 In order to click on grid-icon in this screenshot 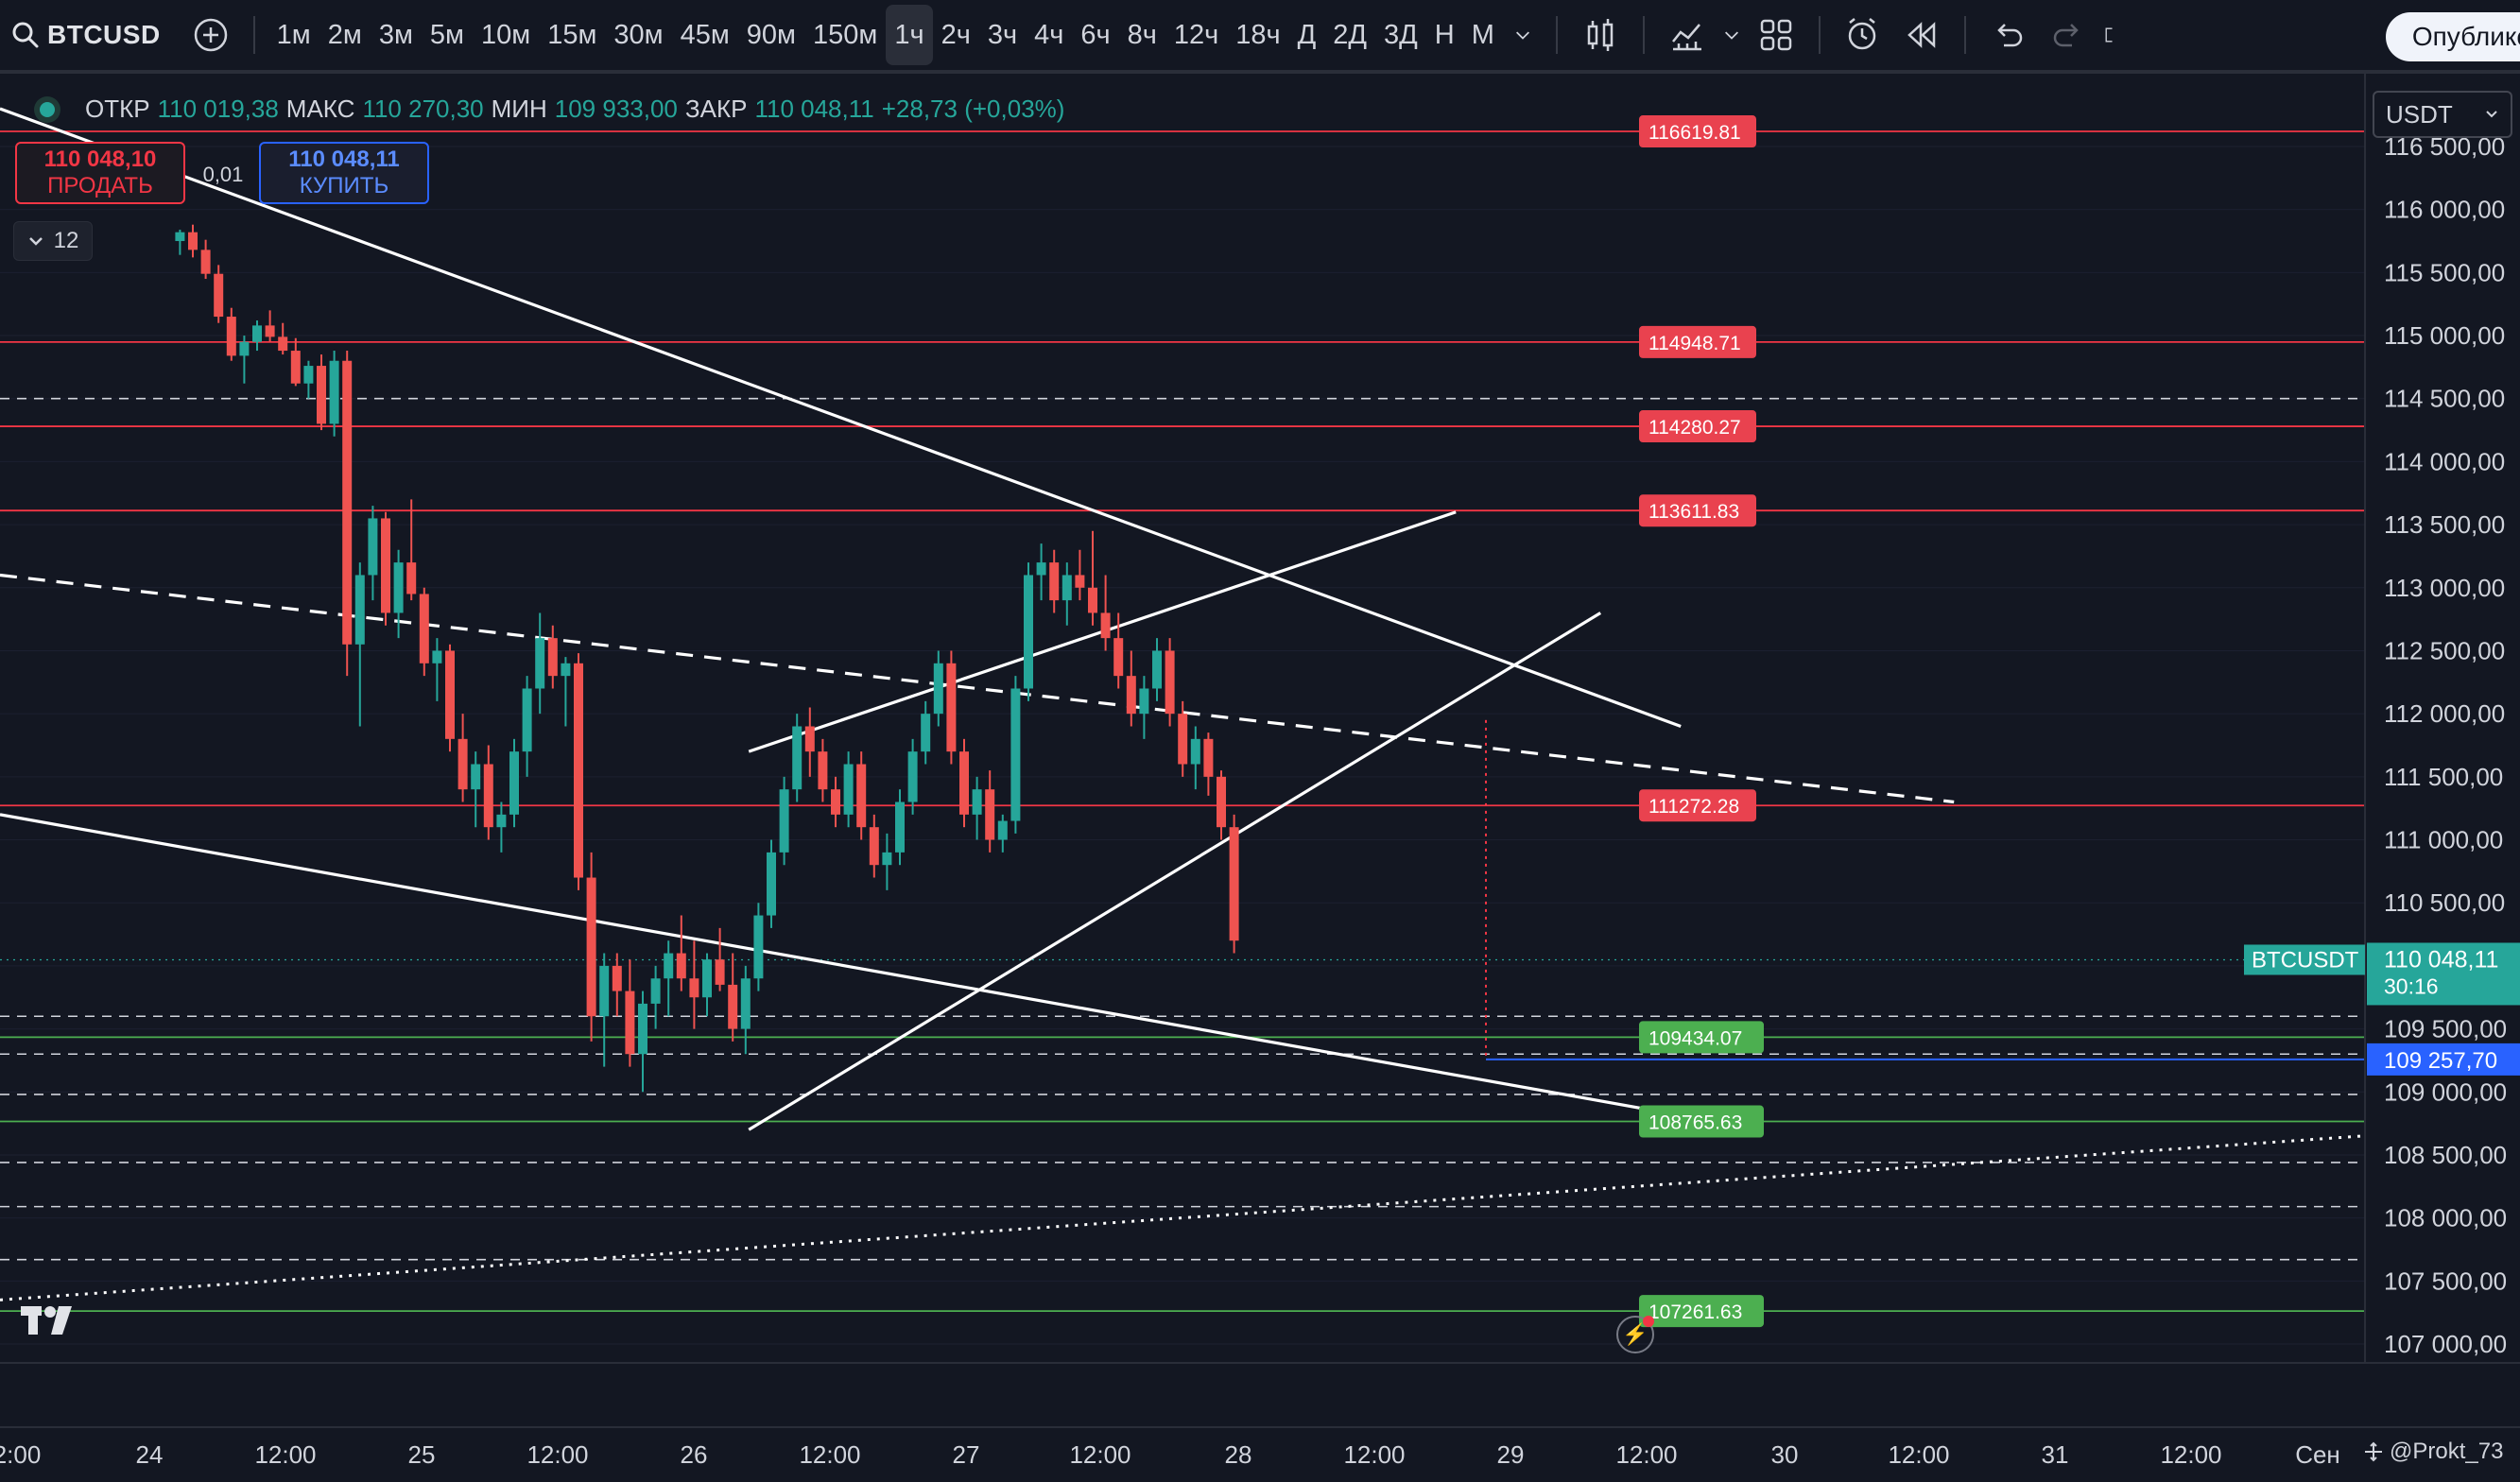, I will do `click(1776, 35)`.